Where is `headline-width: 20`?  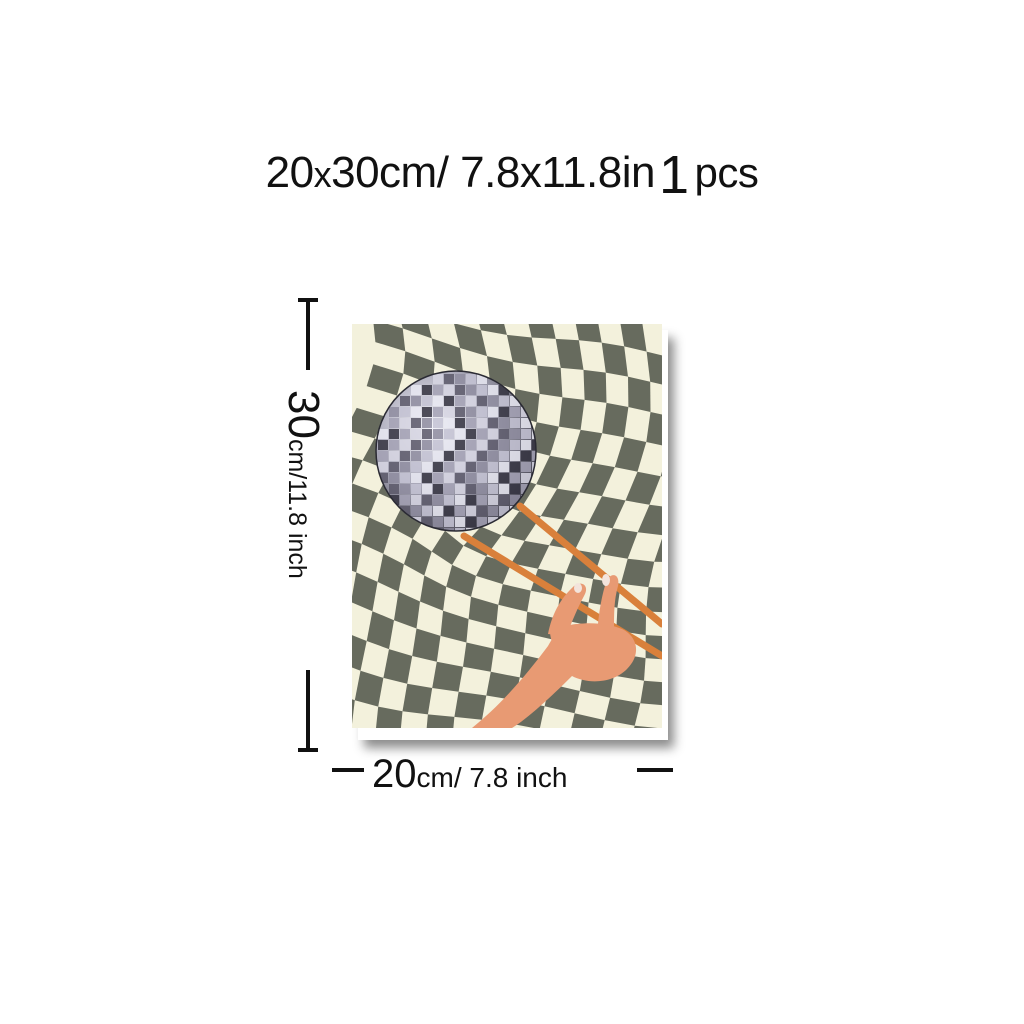 headline-width: 20 is located at coordinates (289, 172).